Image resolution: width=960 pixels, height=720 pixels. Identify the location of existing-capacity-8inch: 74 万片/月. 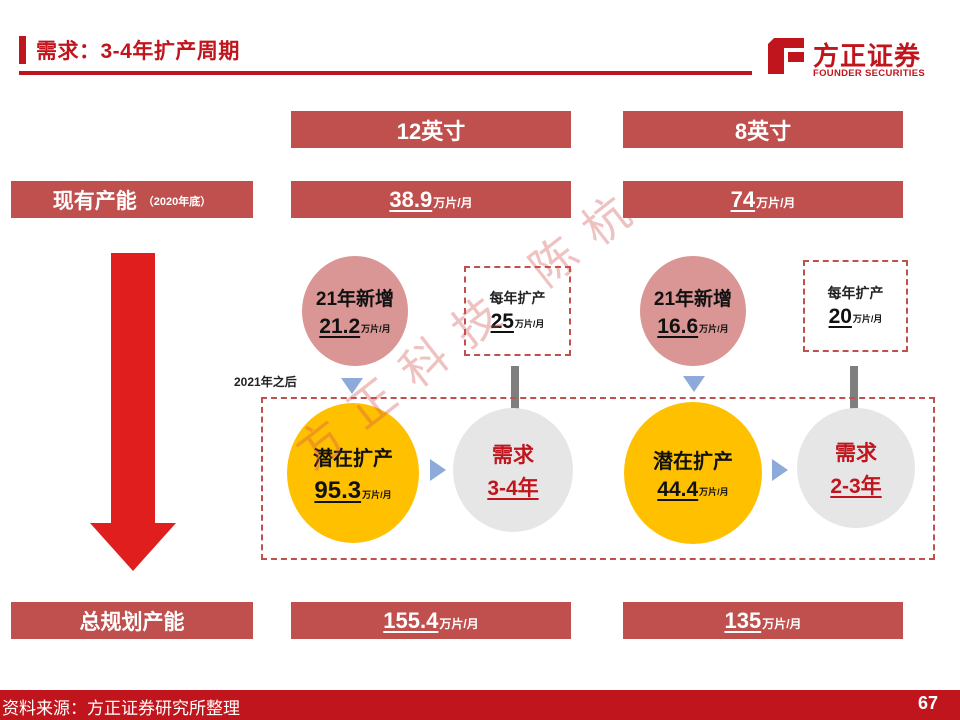
(763, 199).